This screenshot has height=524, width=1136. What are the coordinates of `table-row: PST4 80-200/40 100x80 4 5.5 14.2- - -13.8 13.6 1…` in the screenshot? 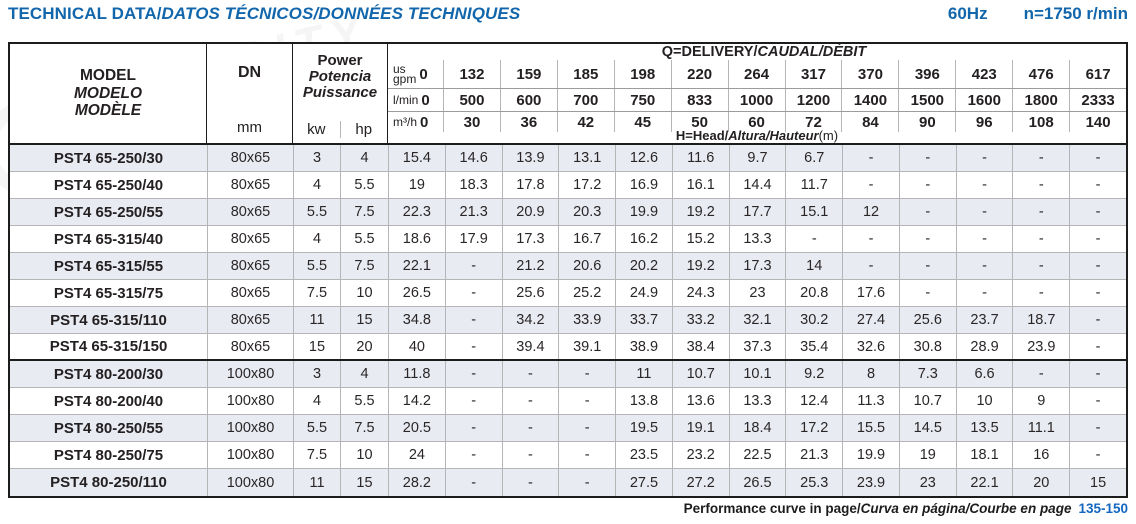 It's located at (568, 401).